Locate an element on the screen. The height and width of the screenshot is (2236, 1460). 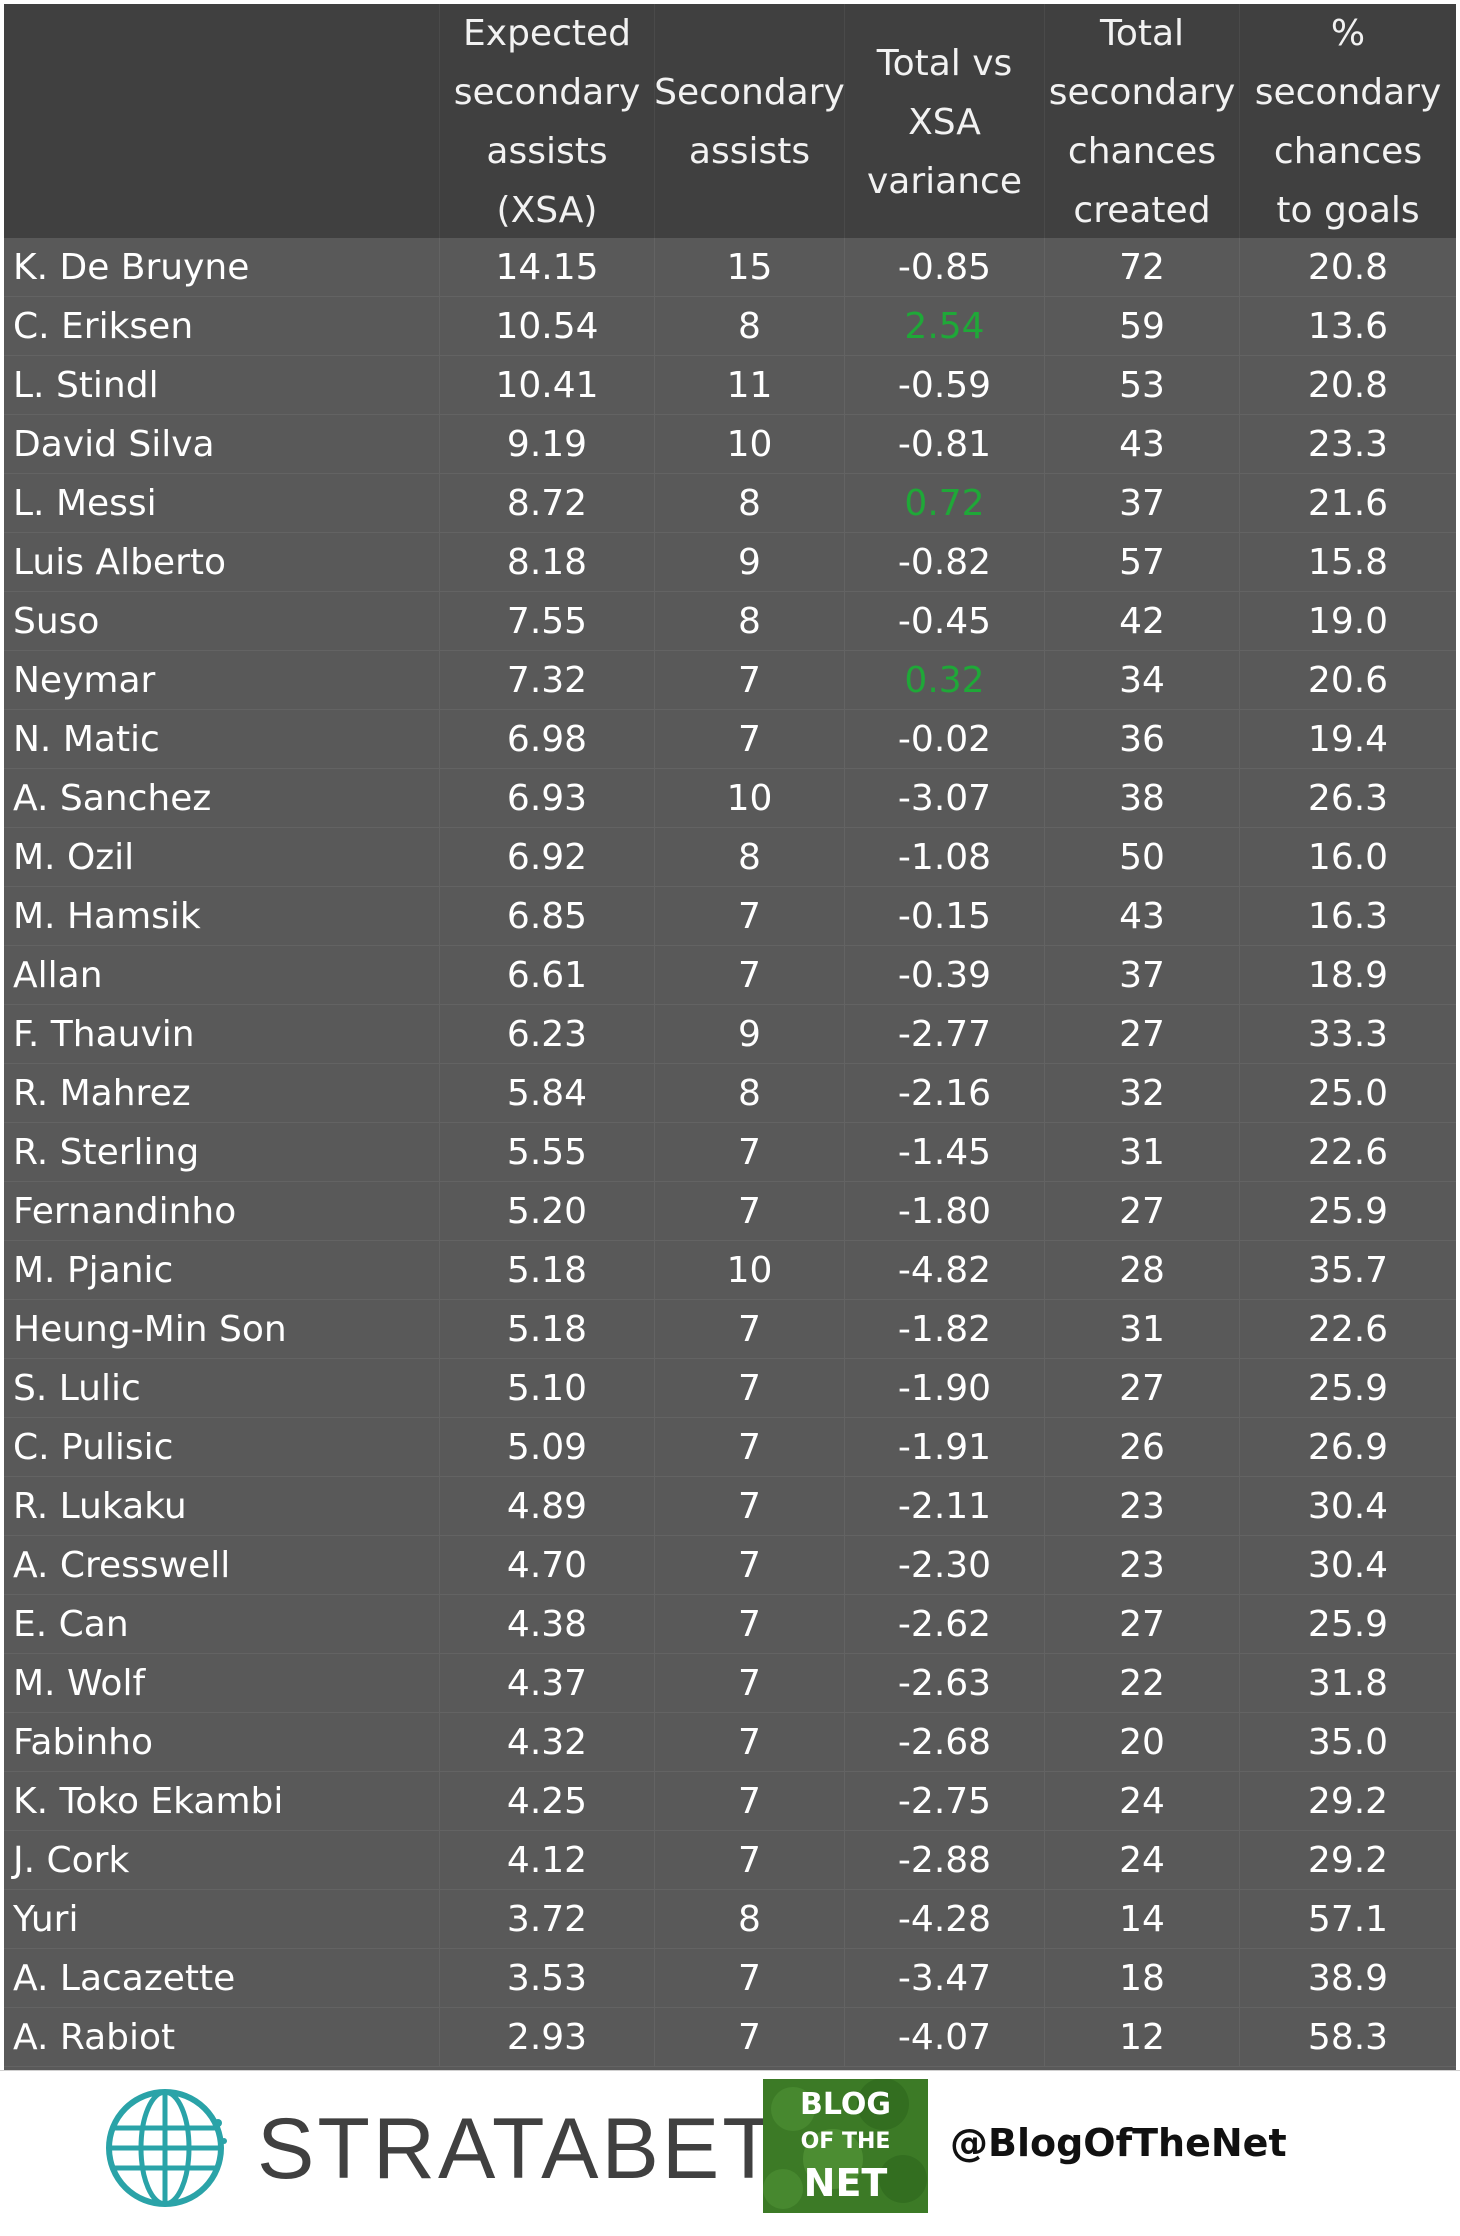
table-row: Neymar 7.32 7 0.32 34 20.6 is located at coordinates (730, 680).